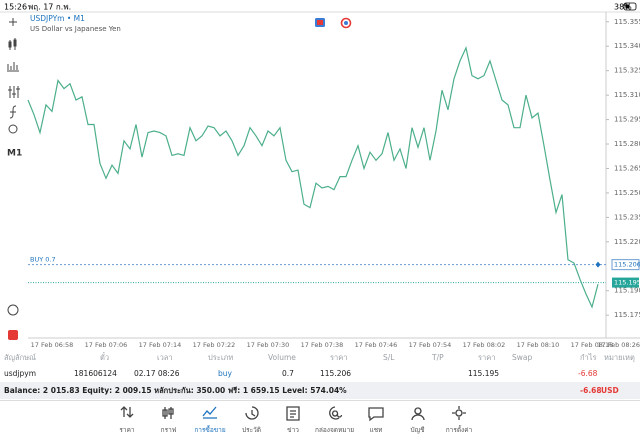 The image size is (640, 447). Describe the element at coordinates (322, 345) in the screenshot. I see `x-tick-label: 17 Feb 07:38` at that location.